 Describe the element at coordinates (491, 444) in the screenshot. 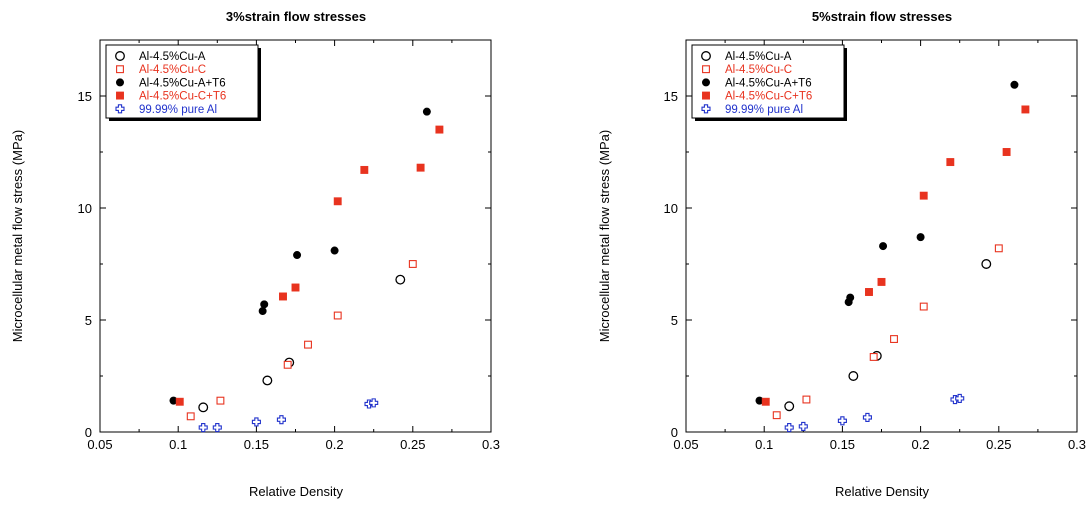

I see `x-tick-label: 0.3` at that location.